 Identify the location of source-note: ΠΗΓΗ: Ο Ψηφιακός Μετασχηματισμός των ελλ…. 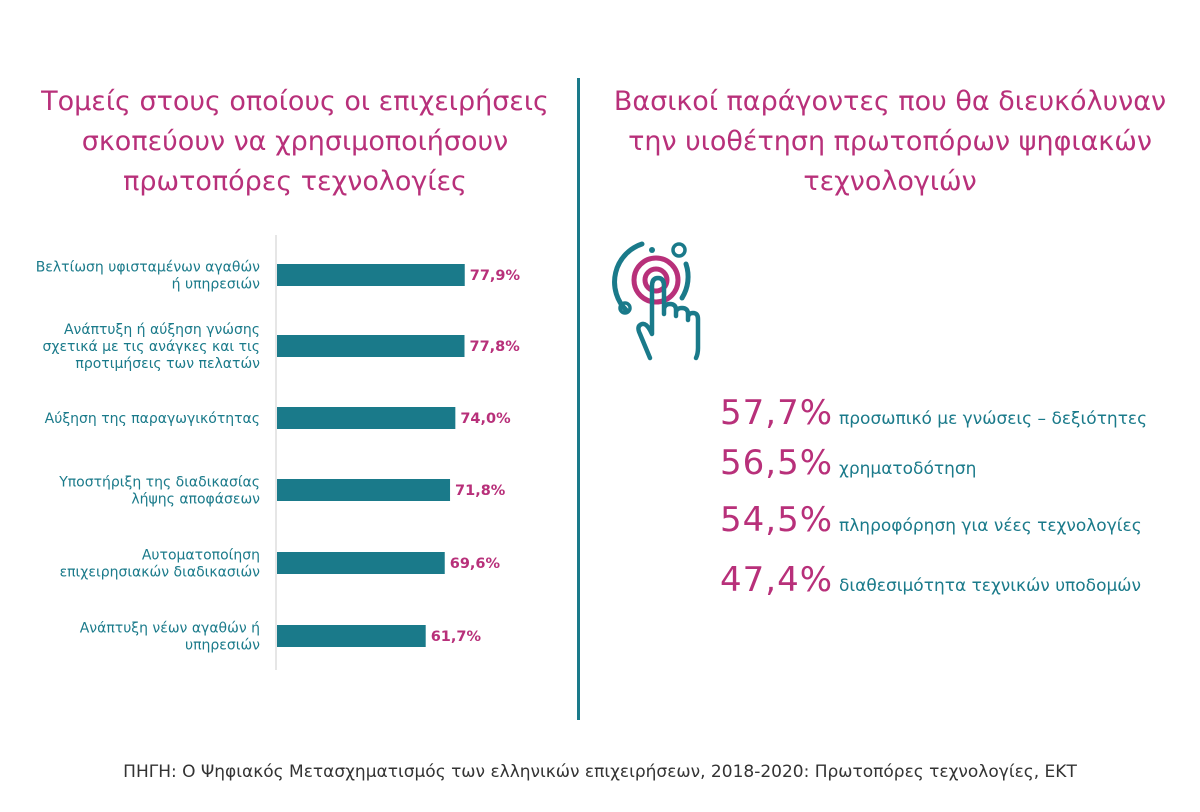
(600, 772).